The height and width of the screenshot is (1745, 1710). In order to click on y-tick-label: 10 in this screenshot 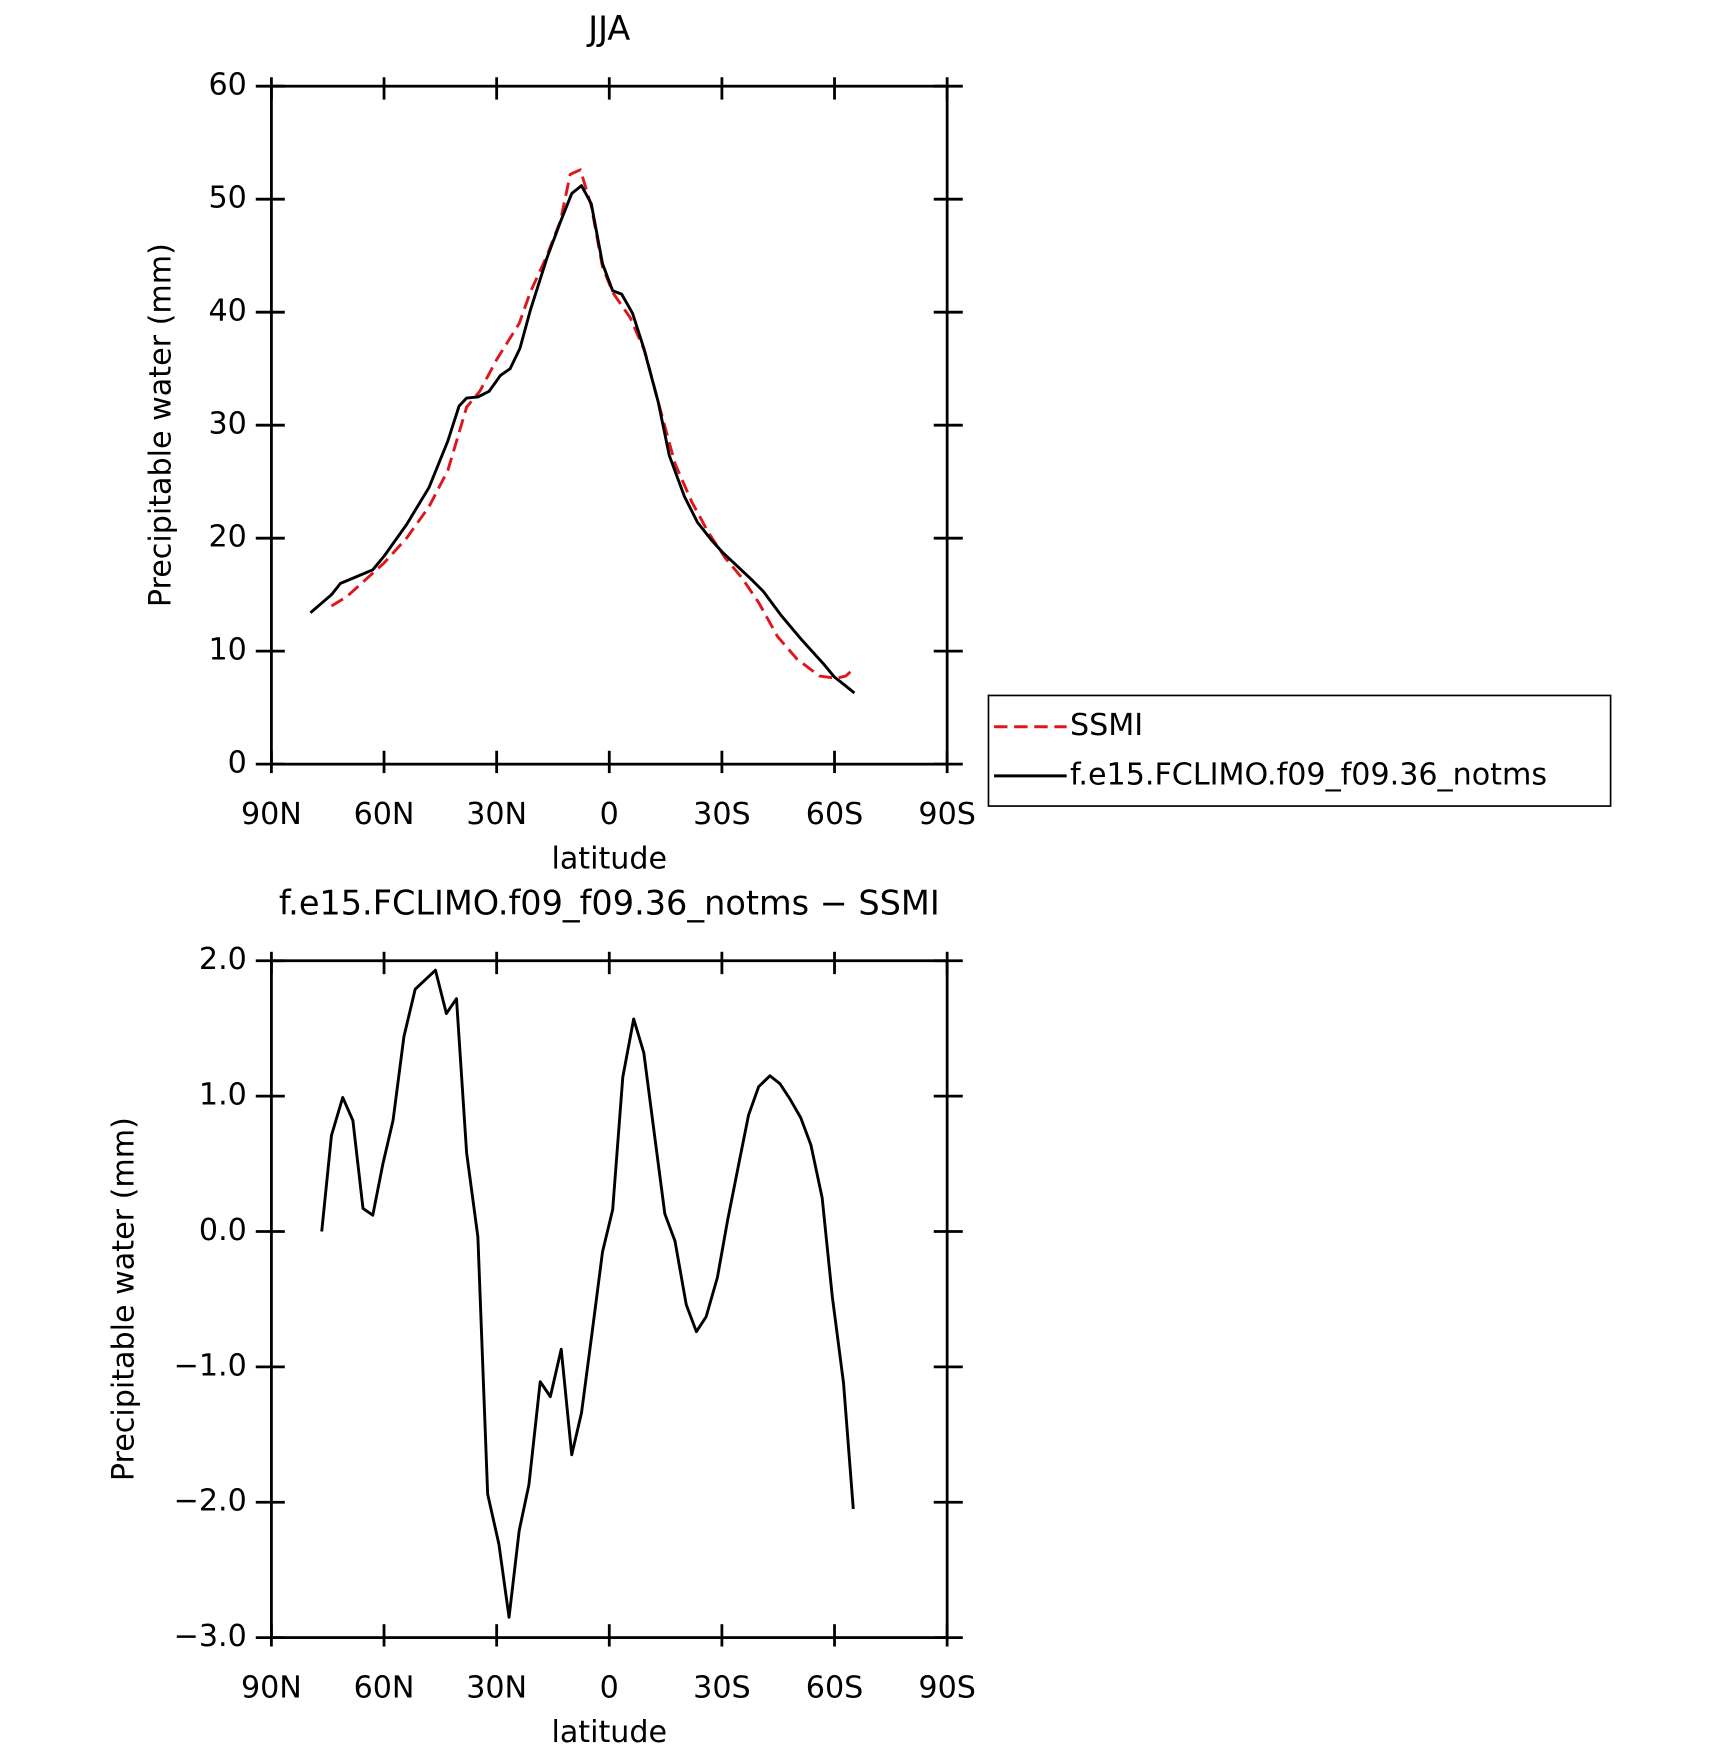, I will do `click(227, 650)`.